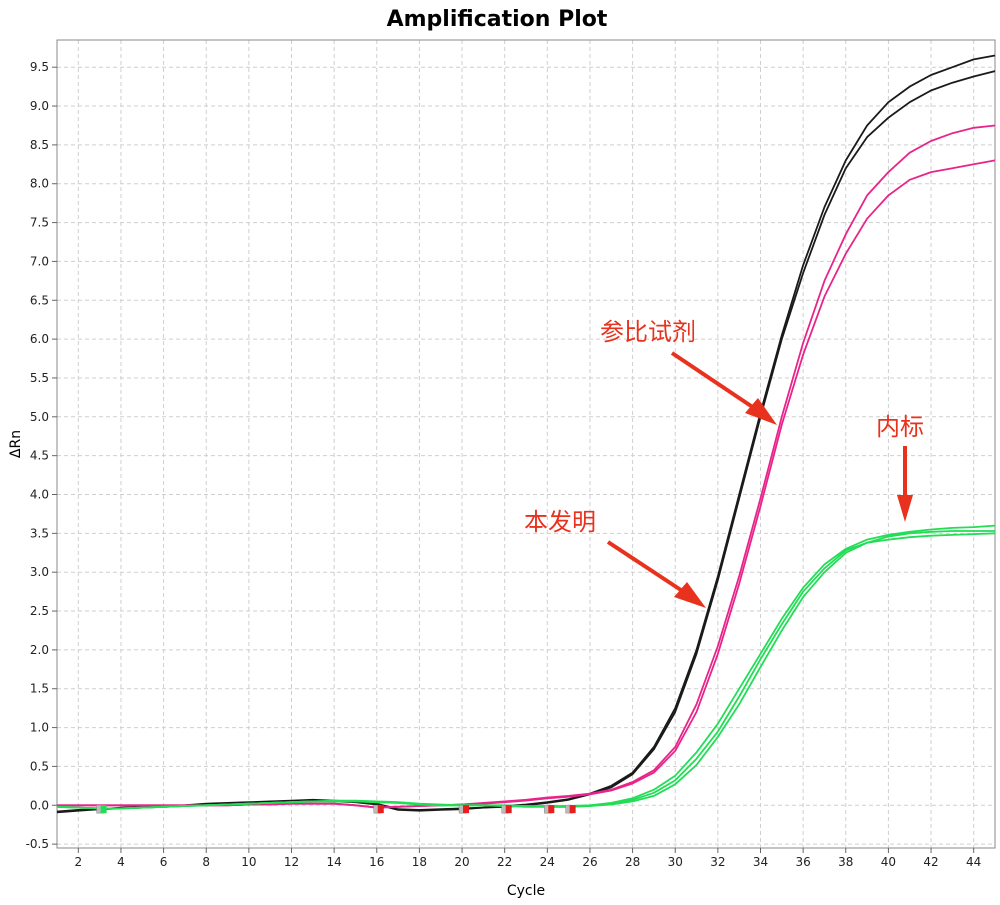 The width and height of the screenshot is (1000, 905). What do you see at coordinates (39, 766) in the screenshot?
I see `y-tick-label: 0.5` at bounding box center [39, 766].